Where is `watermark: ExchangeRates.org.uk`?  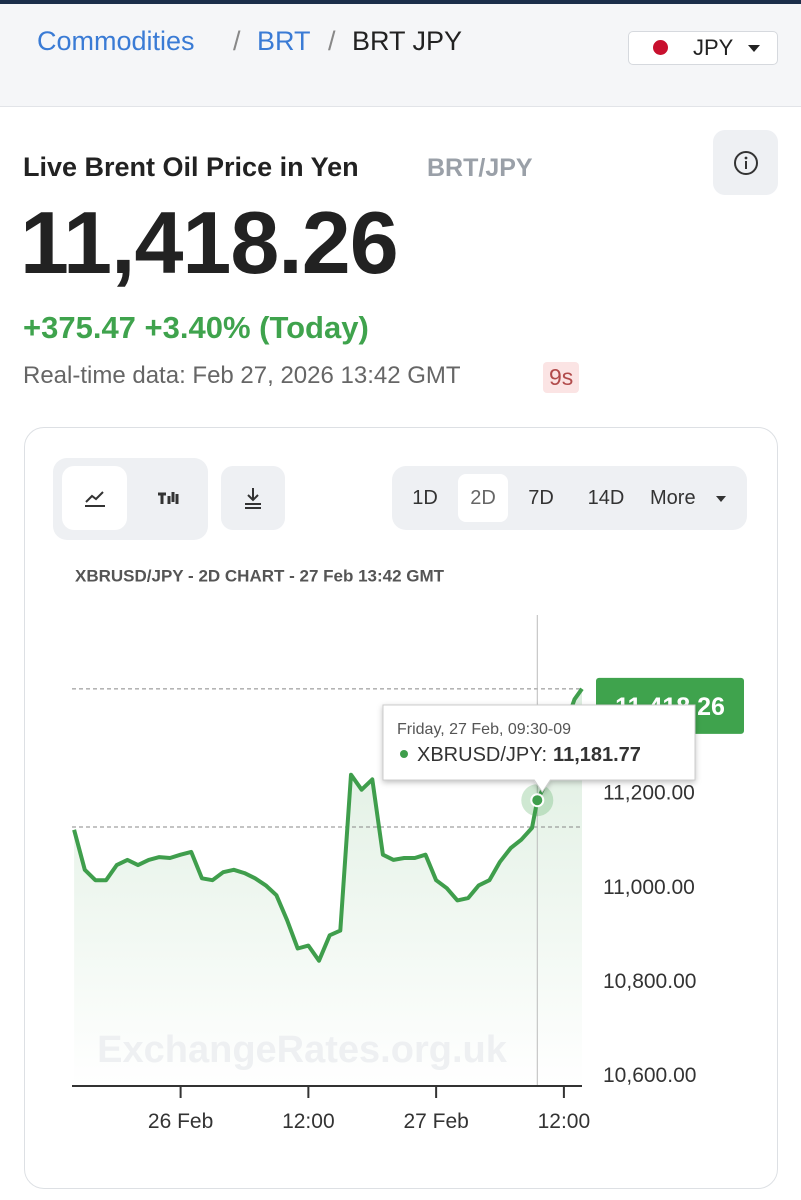 watermark: ExchangeRates.org.uk is located at coordinates (302, 1050).